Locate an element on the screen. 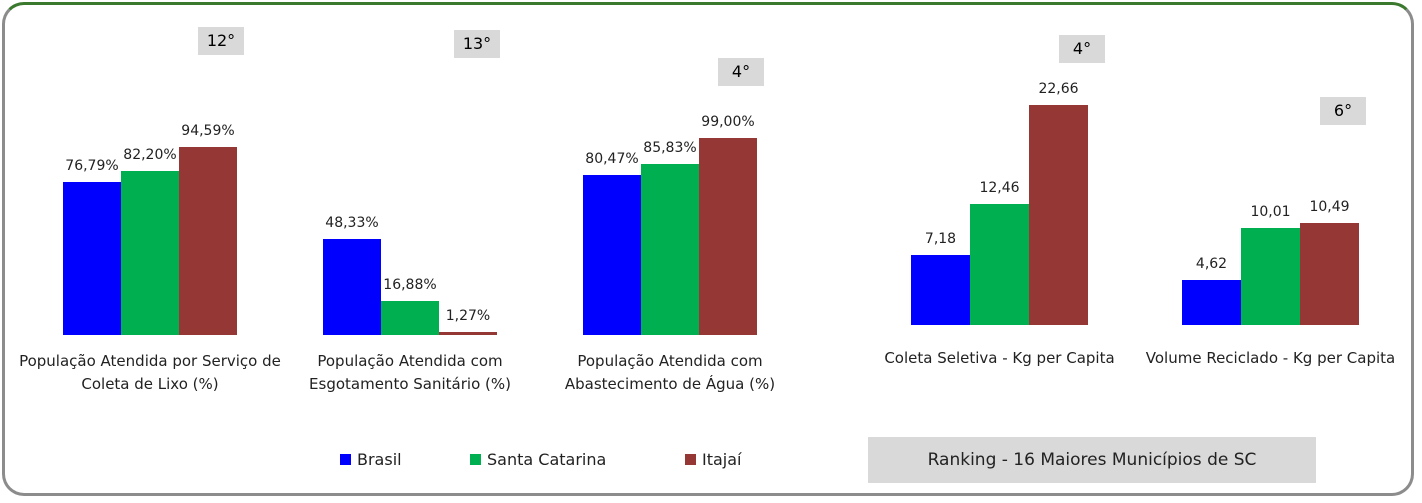 This screenshot has height=503, width=1422. legend-item: Santa Catarina is located at coordinates (538, 459).